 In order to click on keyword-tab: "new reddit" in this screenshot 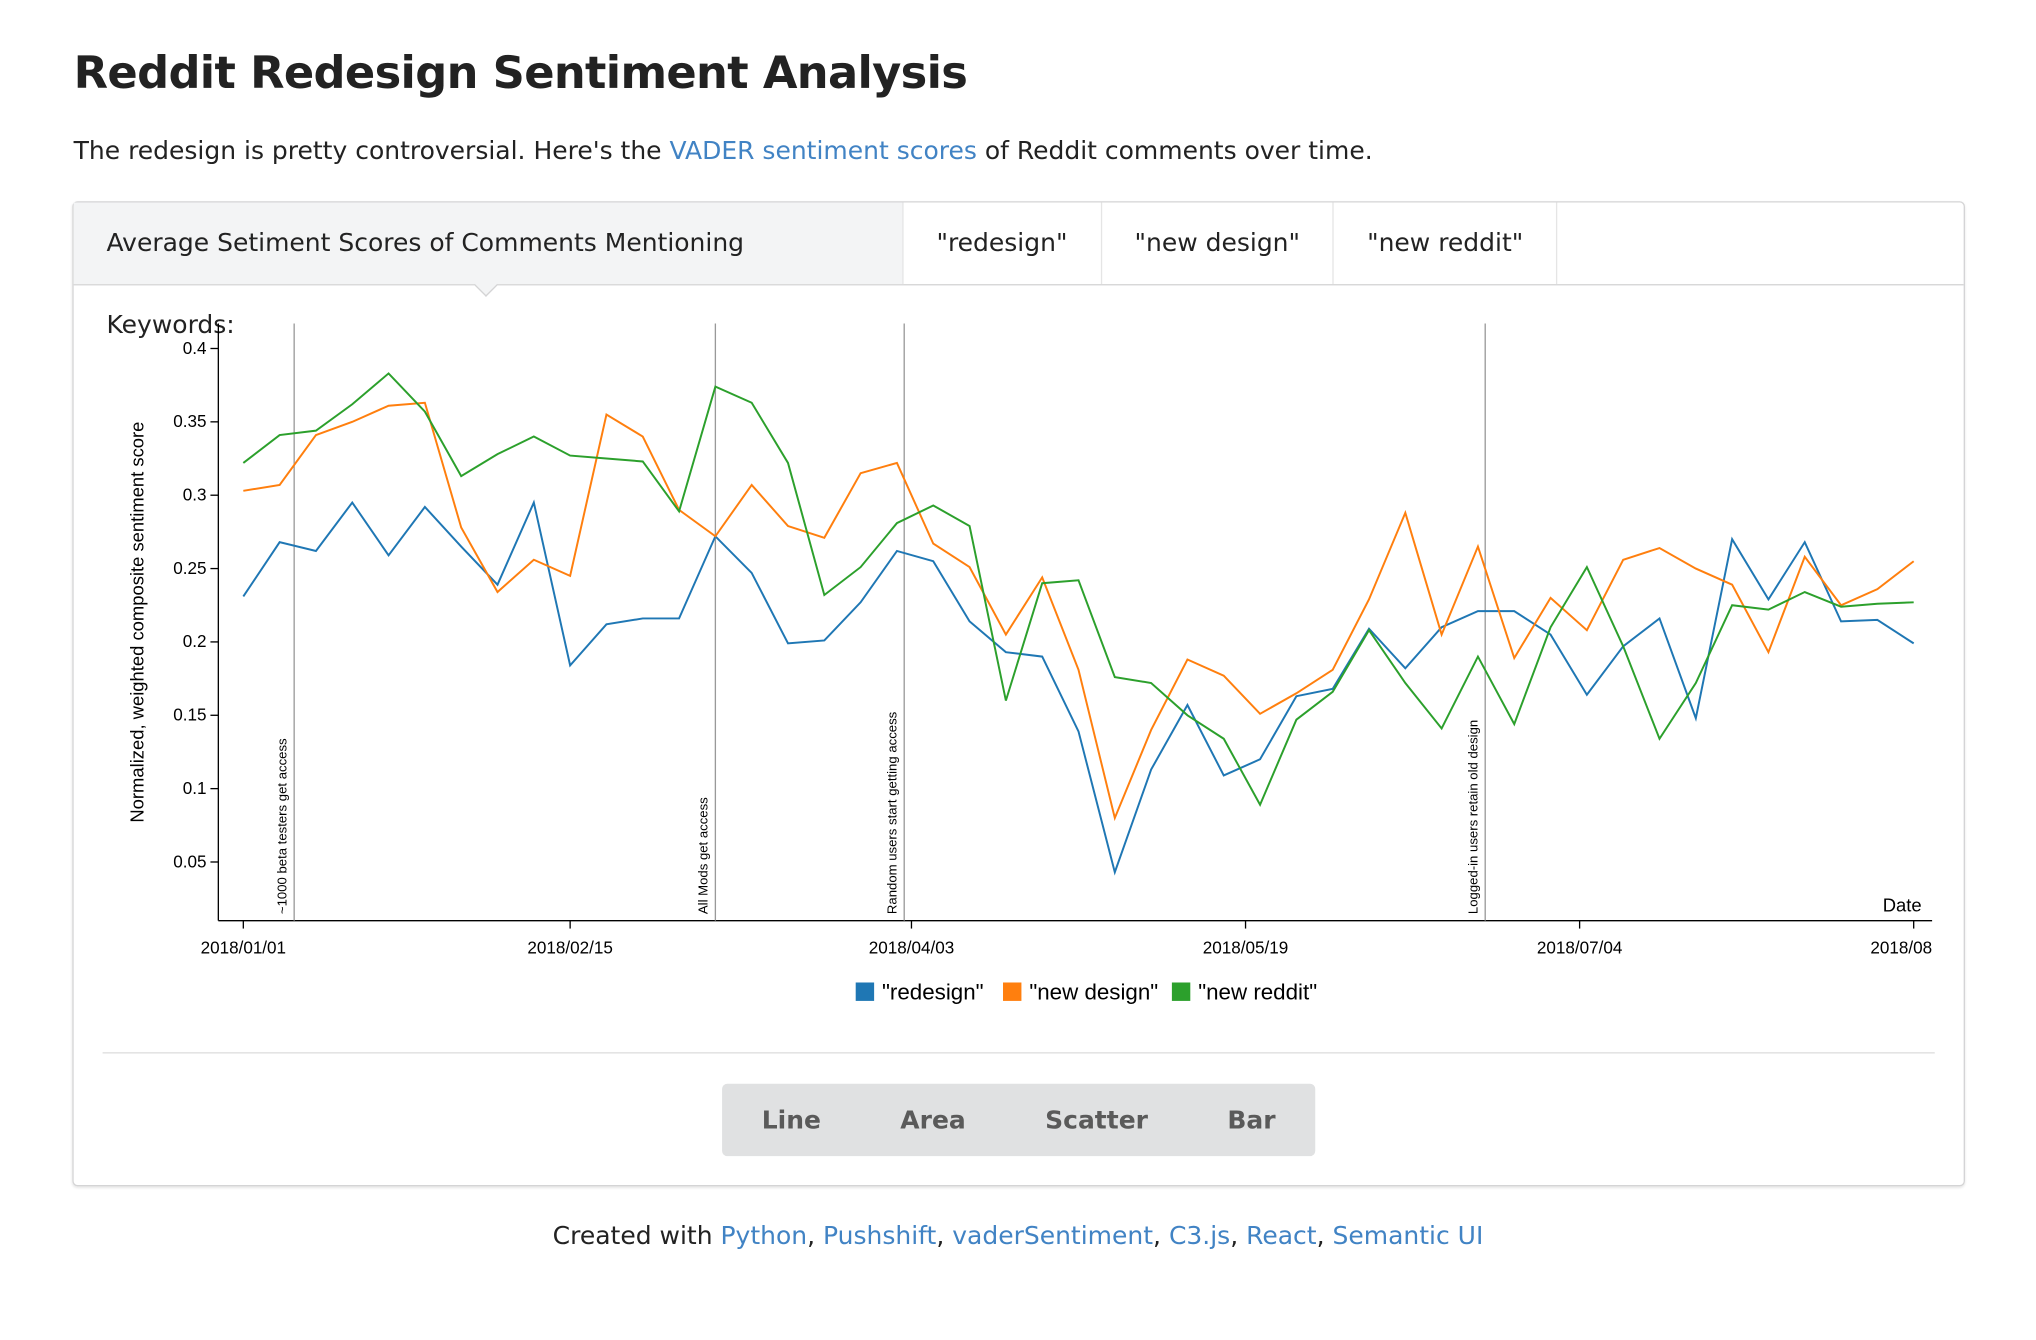, I will do `click(1446, 243)`.